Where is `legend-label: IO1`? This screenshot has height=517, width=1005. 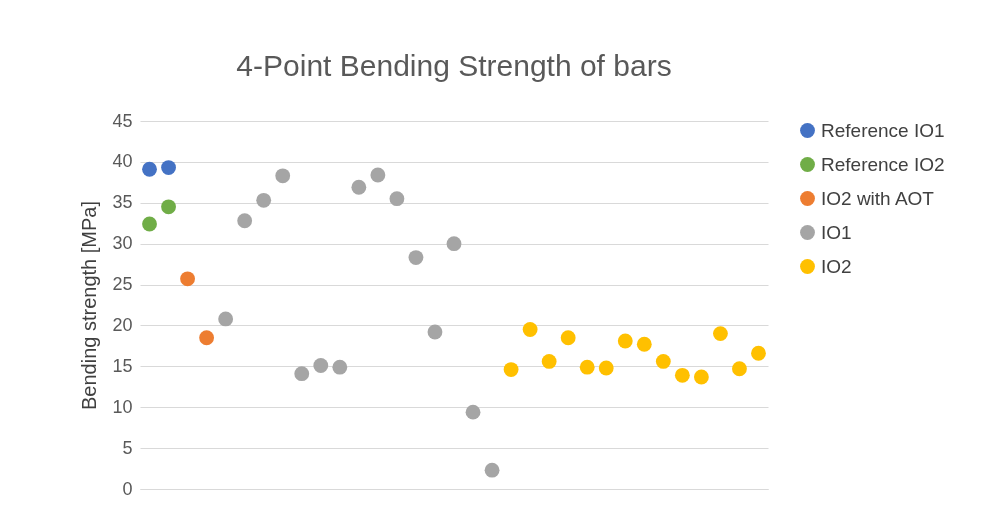 legend-label: IO1 is located at coordinates (836, 232).